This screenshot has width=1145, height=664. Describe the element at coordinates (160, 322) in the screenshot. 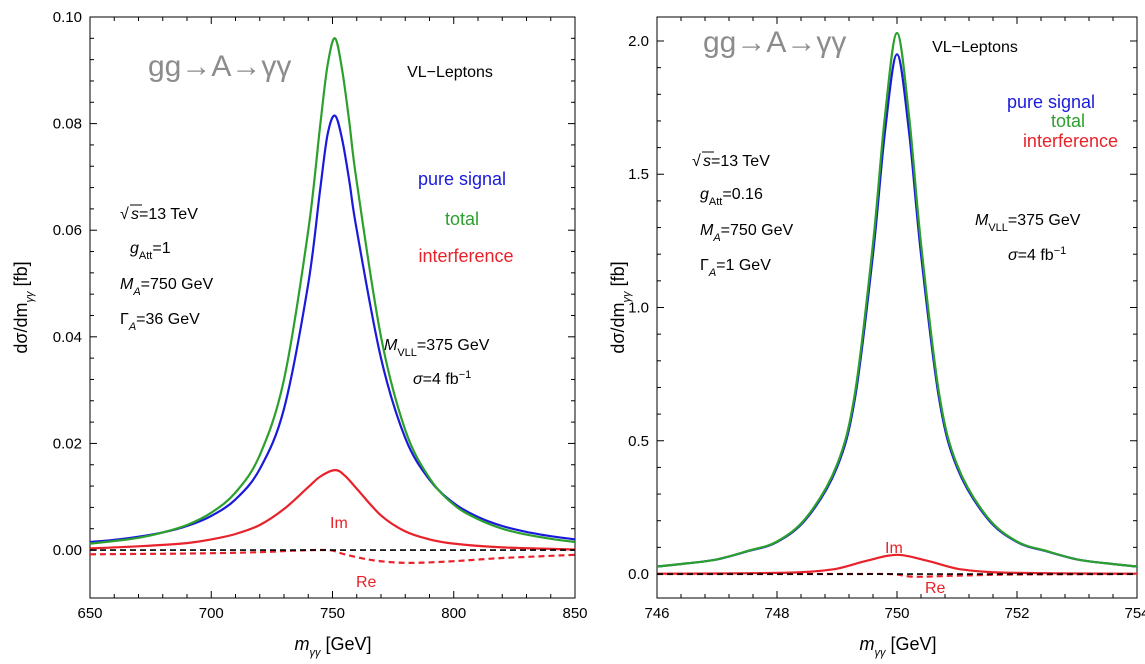

I see `width-label: ΓA=36 GeV` at that location.